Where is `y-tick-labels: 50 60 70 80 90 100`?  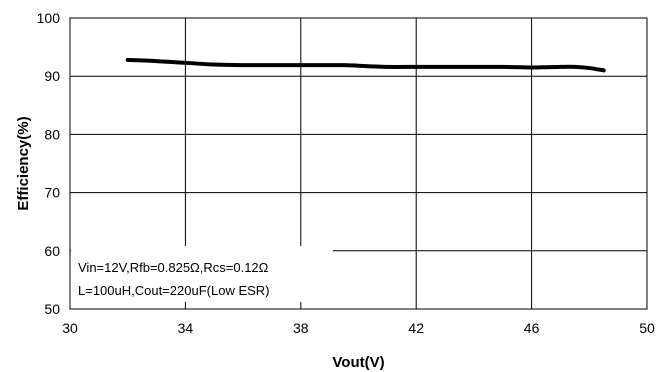
y-tick-labels: 50 60 70 80 90 100 is located at coordinates (49, 163).